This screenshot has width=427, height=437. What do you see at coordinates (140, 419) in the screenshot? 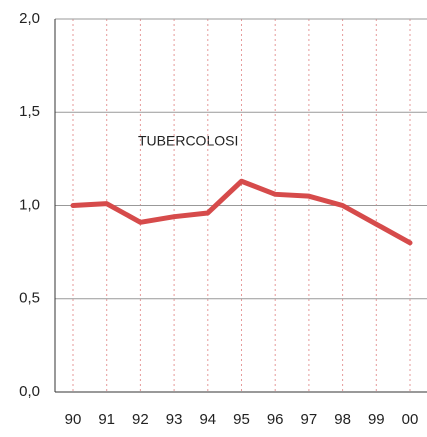
I see `x-tick-label: 92` at bounding box center [140, 419].